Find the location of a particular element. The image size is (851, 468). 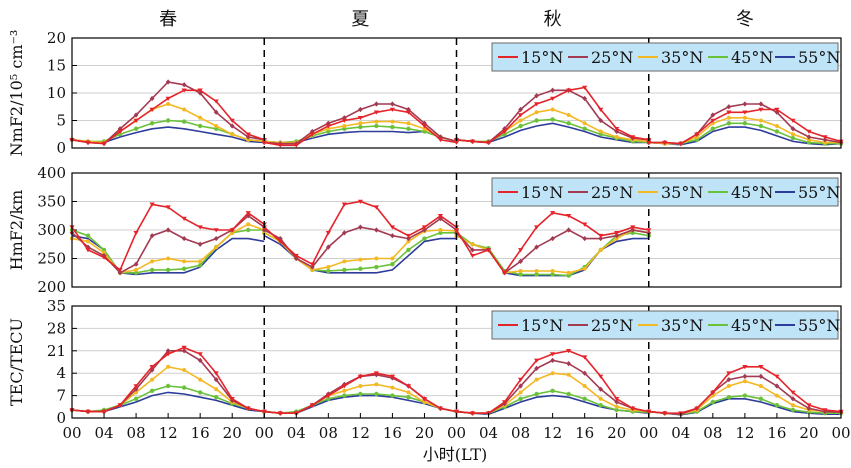

y-tick-label: 28 is located at coordinates (56, 328).